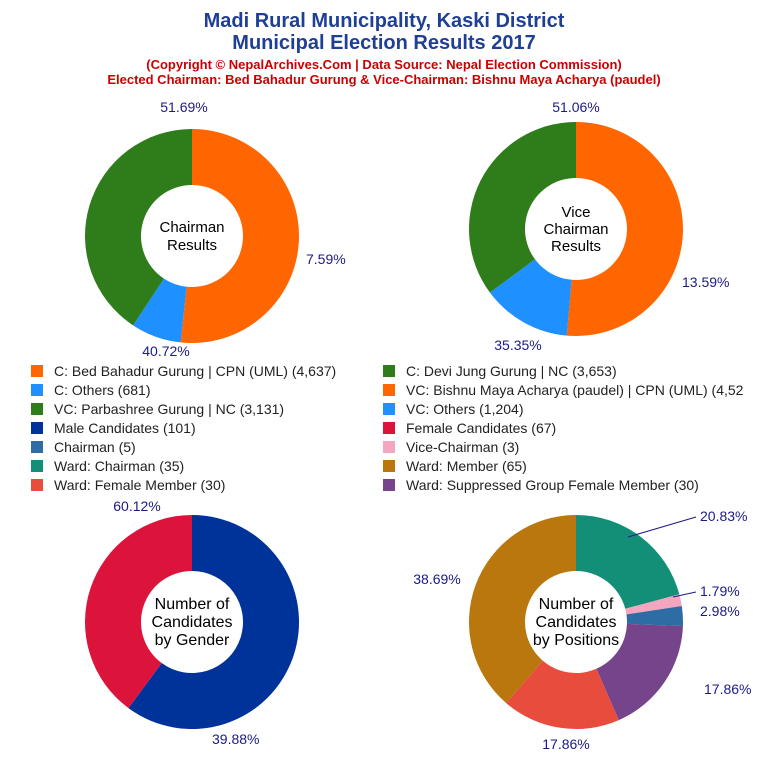 This screenshot has width=768, height=768. I want to click on donut-2-center-label: Vice, so click(576, 212).